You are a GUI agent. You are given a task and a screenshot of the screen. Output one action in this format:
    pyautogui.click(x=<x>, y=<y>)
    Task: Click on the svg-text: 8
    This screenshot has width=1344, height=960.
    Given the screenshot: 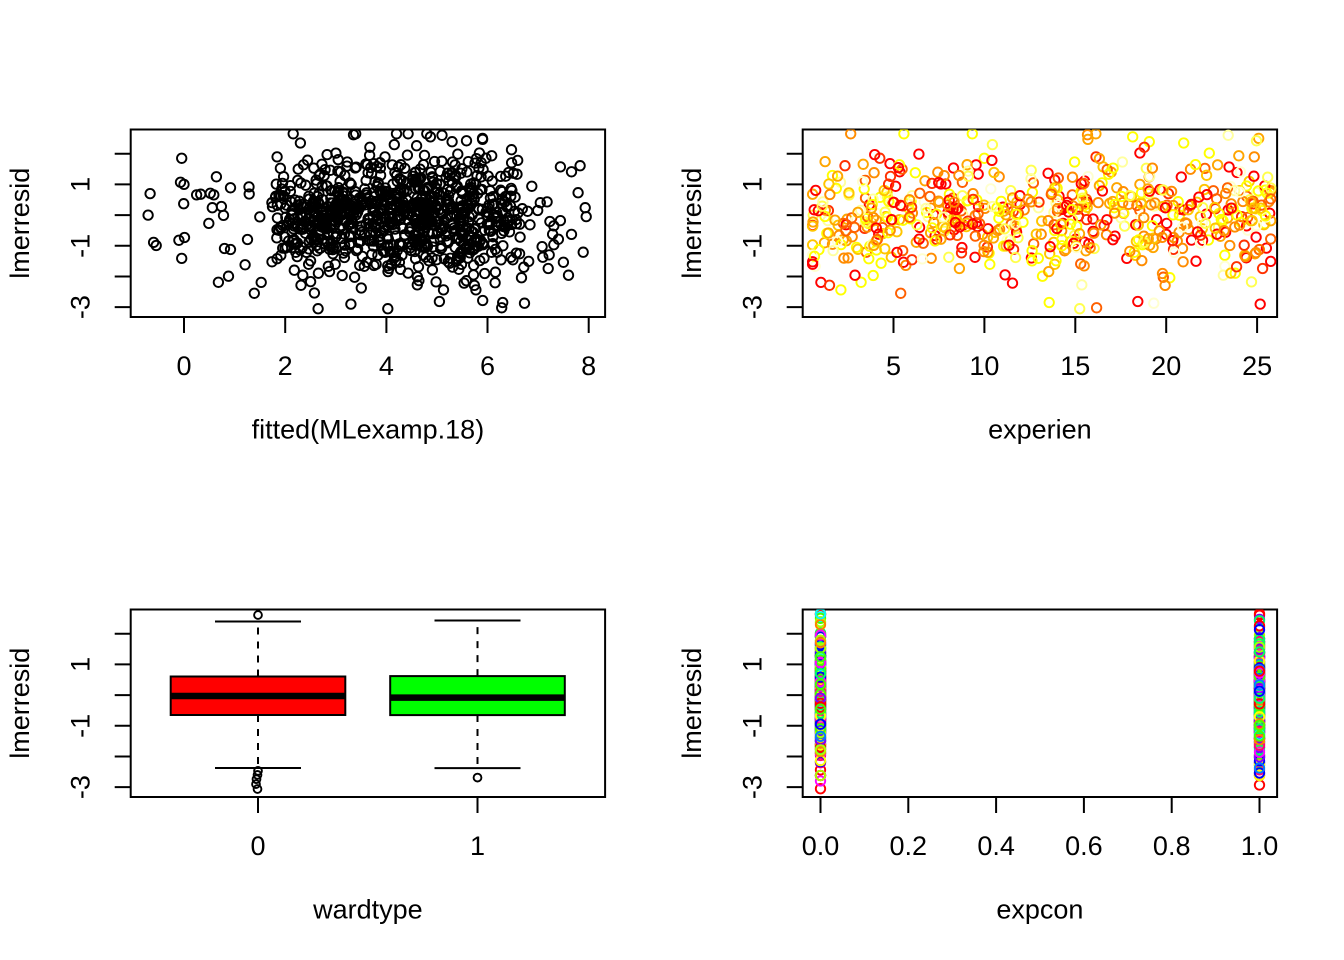 What is the action you would take?
    pyautogui.click(x=588, y=366)
    